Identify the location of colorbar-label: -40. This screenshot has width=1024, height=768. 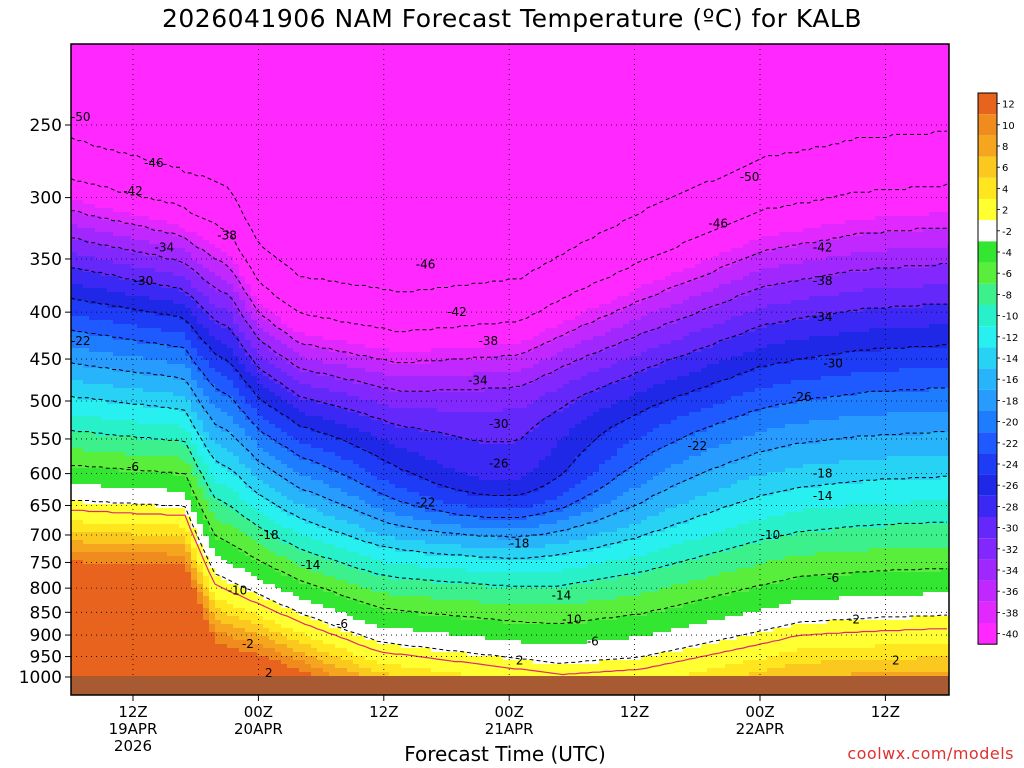
(1010, 635).